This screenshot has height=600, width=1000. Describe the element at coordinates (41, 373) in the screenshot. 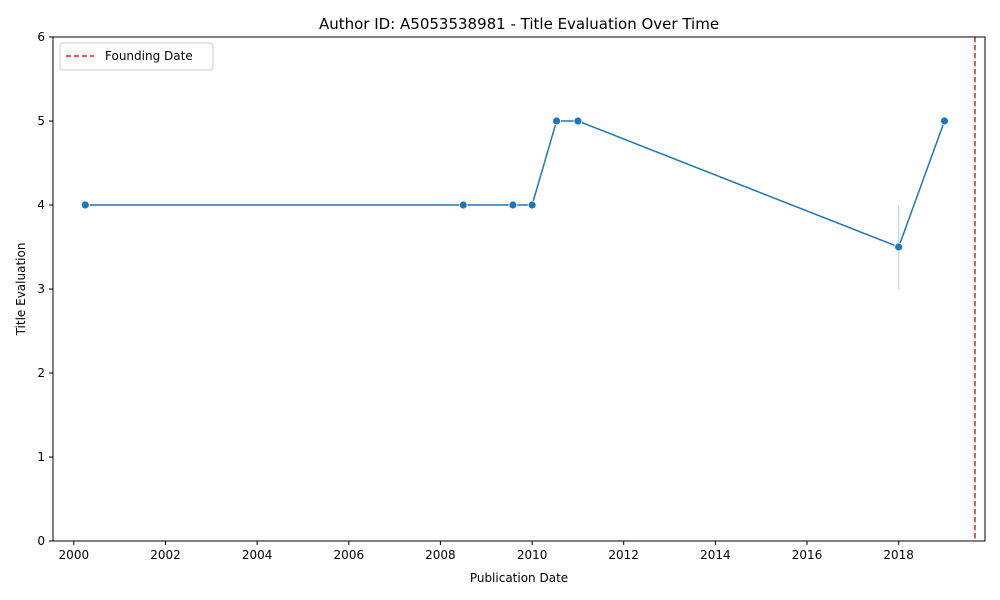

I see `y-tick-label: 2` at that location.